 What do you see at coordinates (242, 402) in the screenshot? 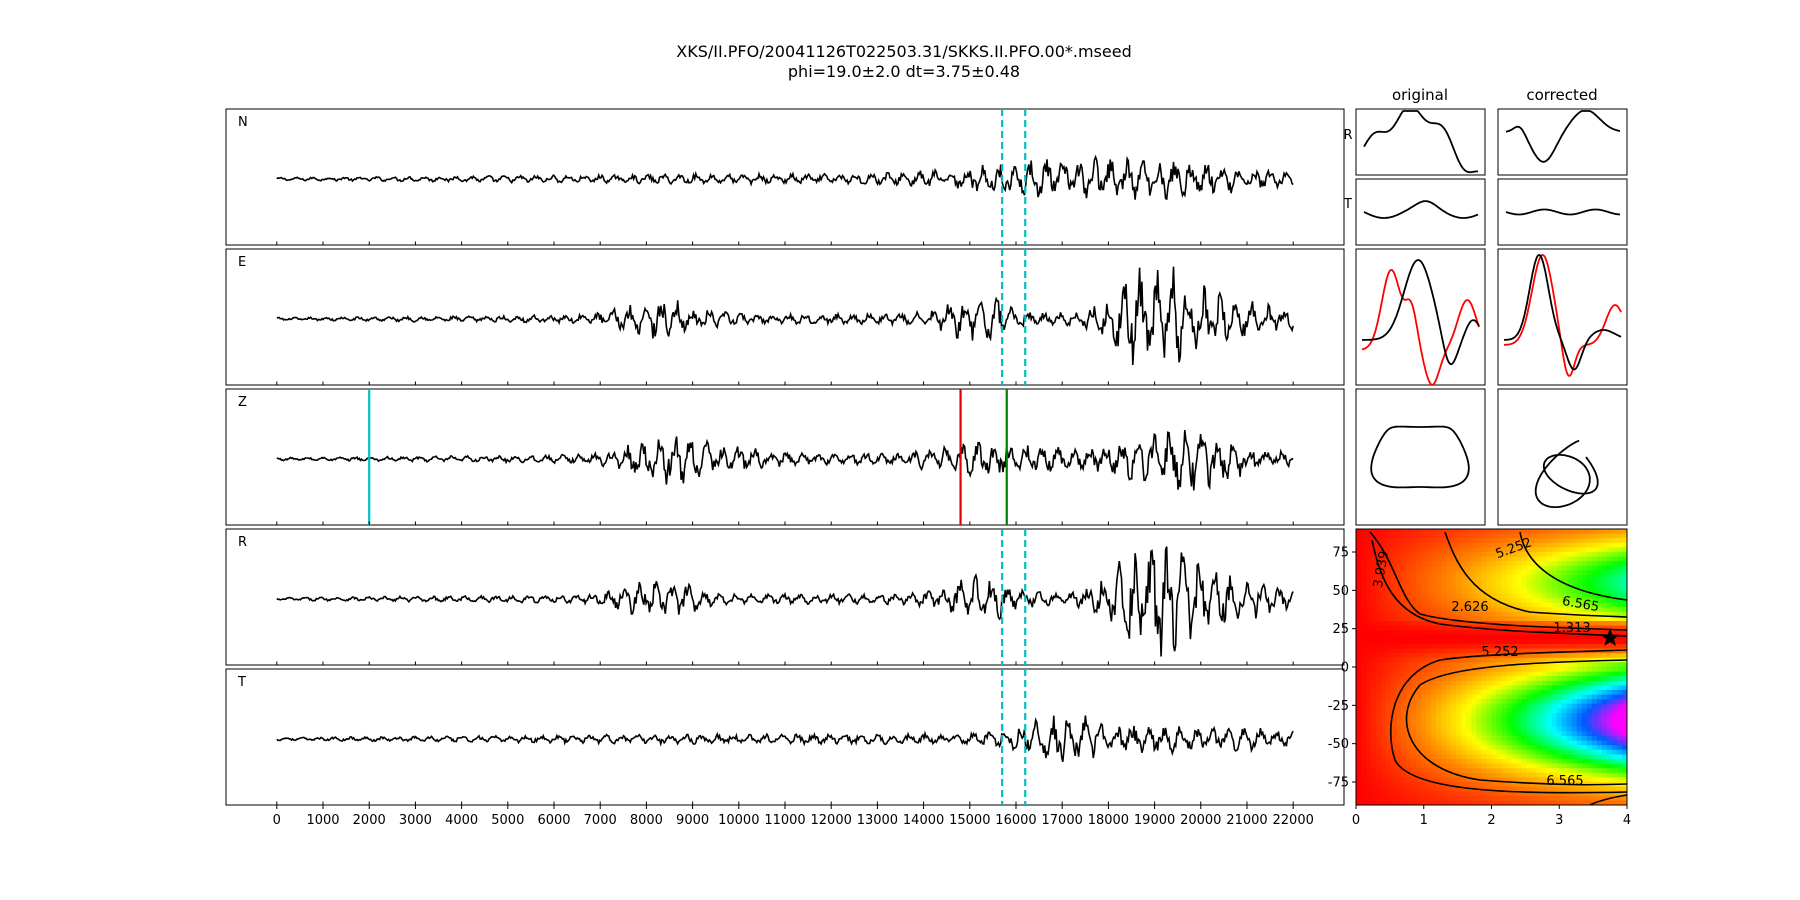
I see `channel-label-z: Z` at bounding box center [242, 402].